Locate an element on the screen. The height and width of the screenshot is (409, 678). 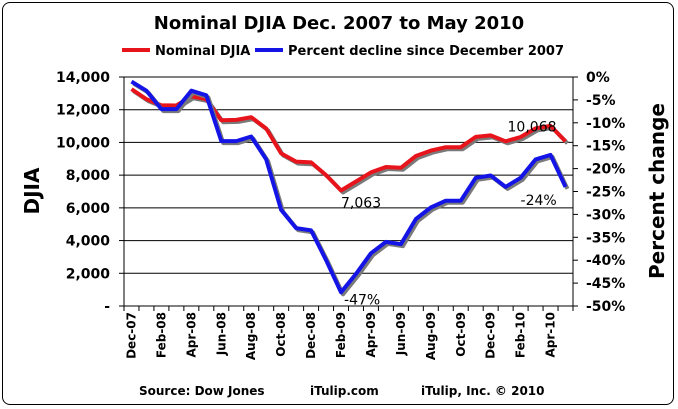
y2-axis-title: Percent change is located at coordinates (657, 191).